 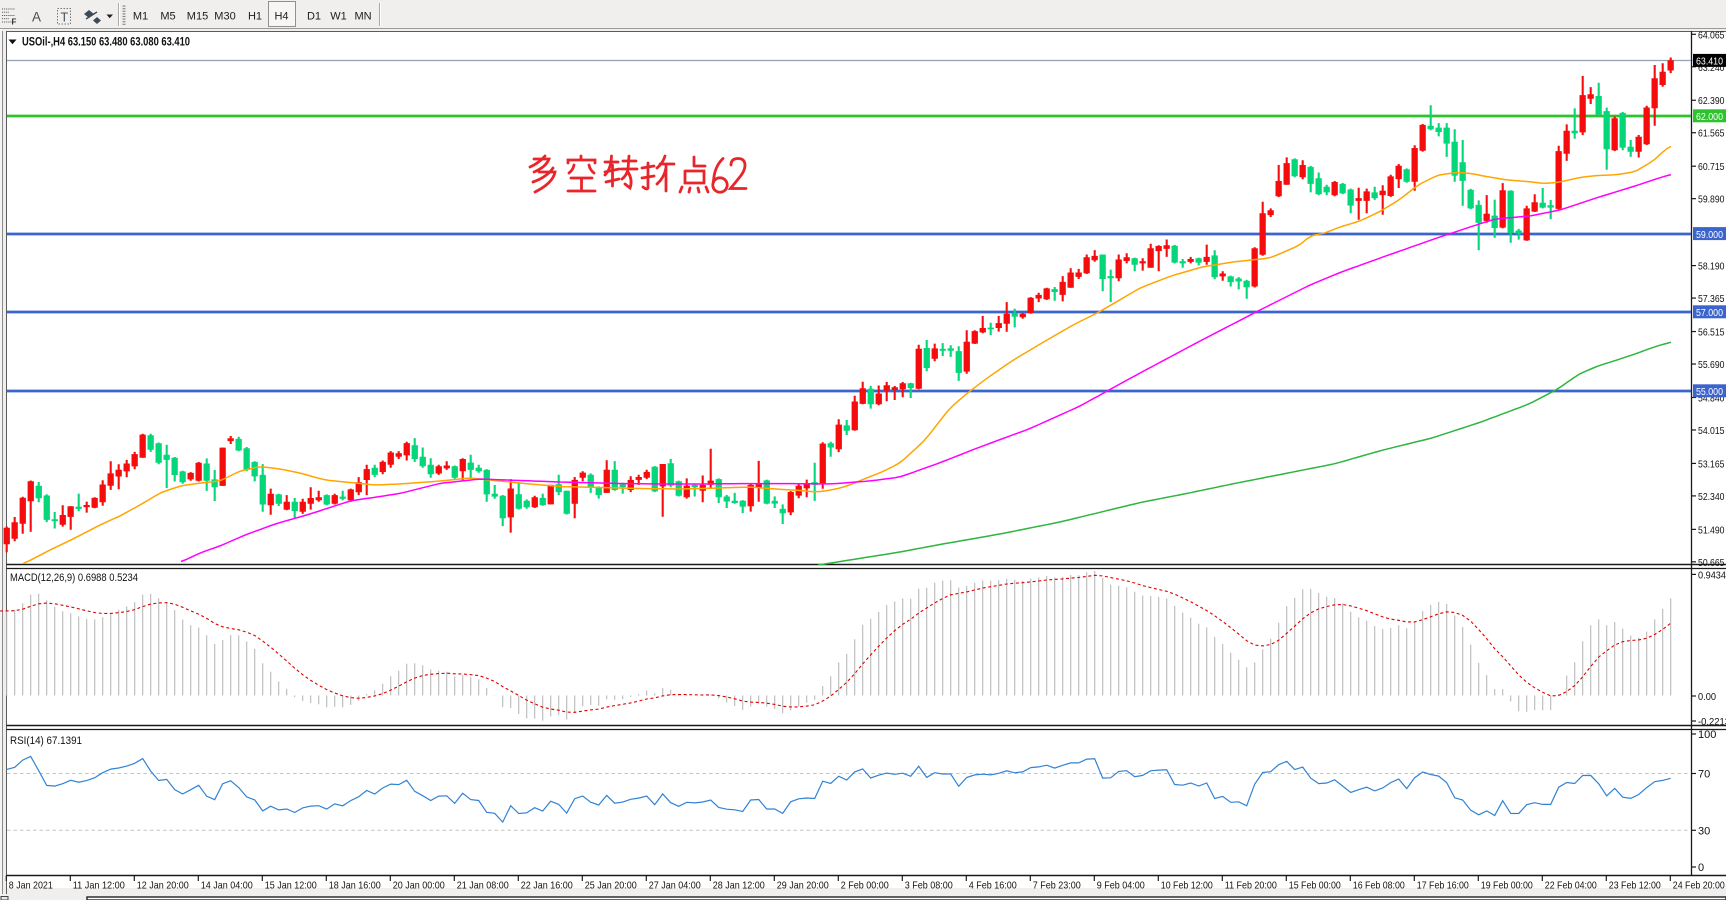 I want to click on svg-text: 16 Feb 08:00, so click(x=1379, y=886).